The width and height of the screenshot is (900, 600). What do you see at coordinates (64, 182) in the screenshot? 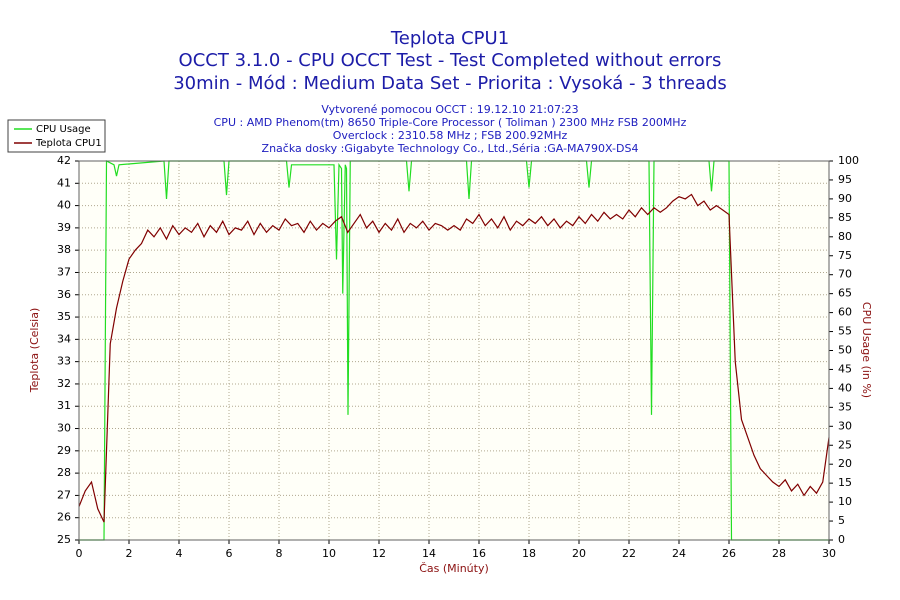
I see `y-tick-label: 41` at bounding box center [64, 182].